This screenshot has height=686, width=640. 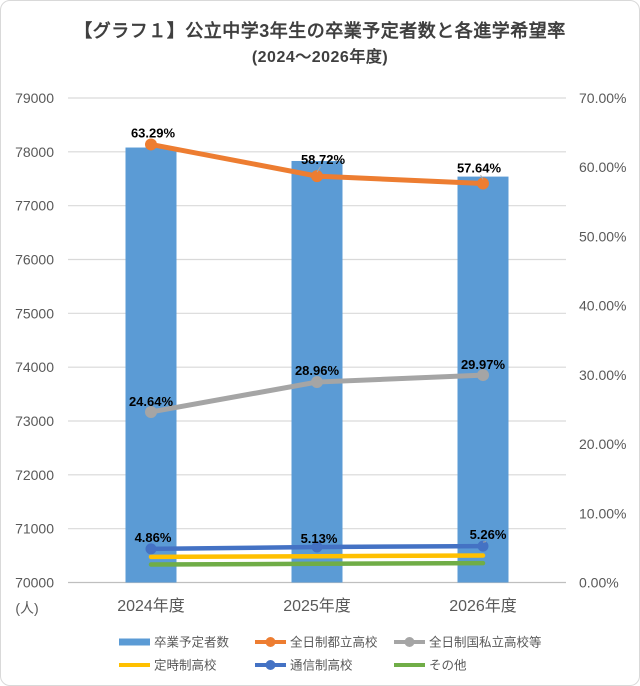 I want to click on category-label: 2025年度, so click(x=317, y=606).